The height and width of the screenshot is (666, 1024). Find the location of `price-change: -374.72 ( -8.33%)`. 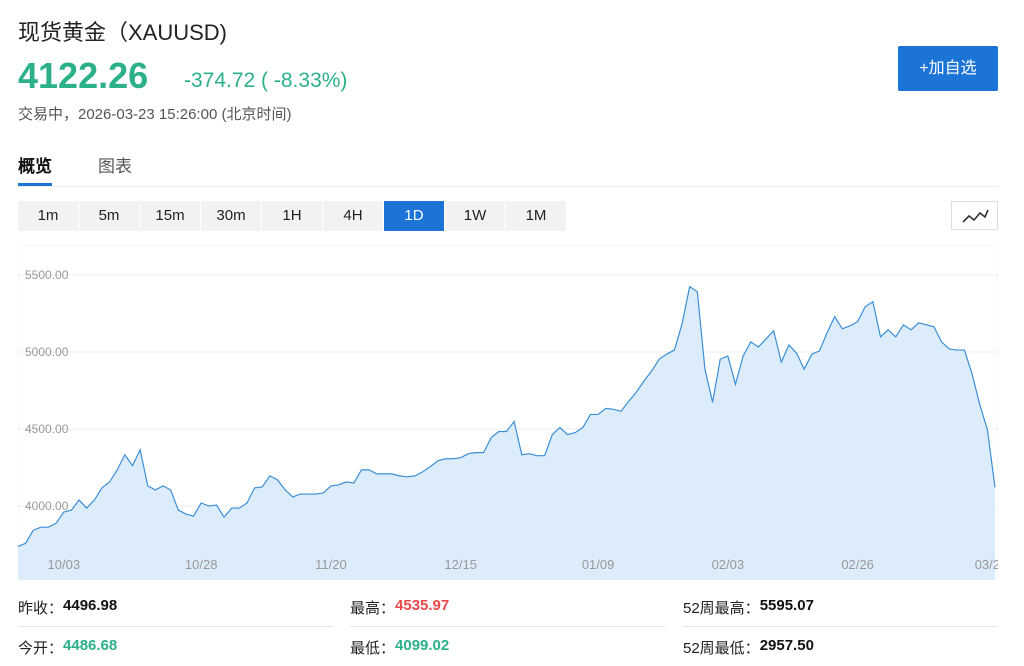

price-change: -374.72 ( -8.33%) is located at coordinates (266, 80).